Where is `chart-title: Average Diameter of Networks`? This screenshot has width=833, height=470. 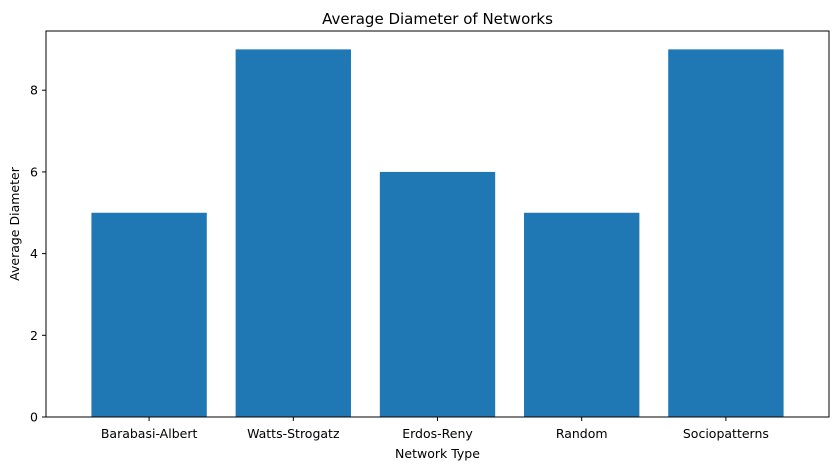
chart-title: Average Diameter of Networks is located at coordinates (437, 19).